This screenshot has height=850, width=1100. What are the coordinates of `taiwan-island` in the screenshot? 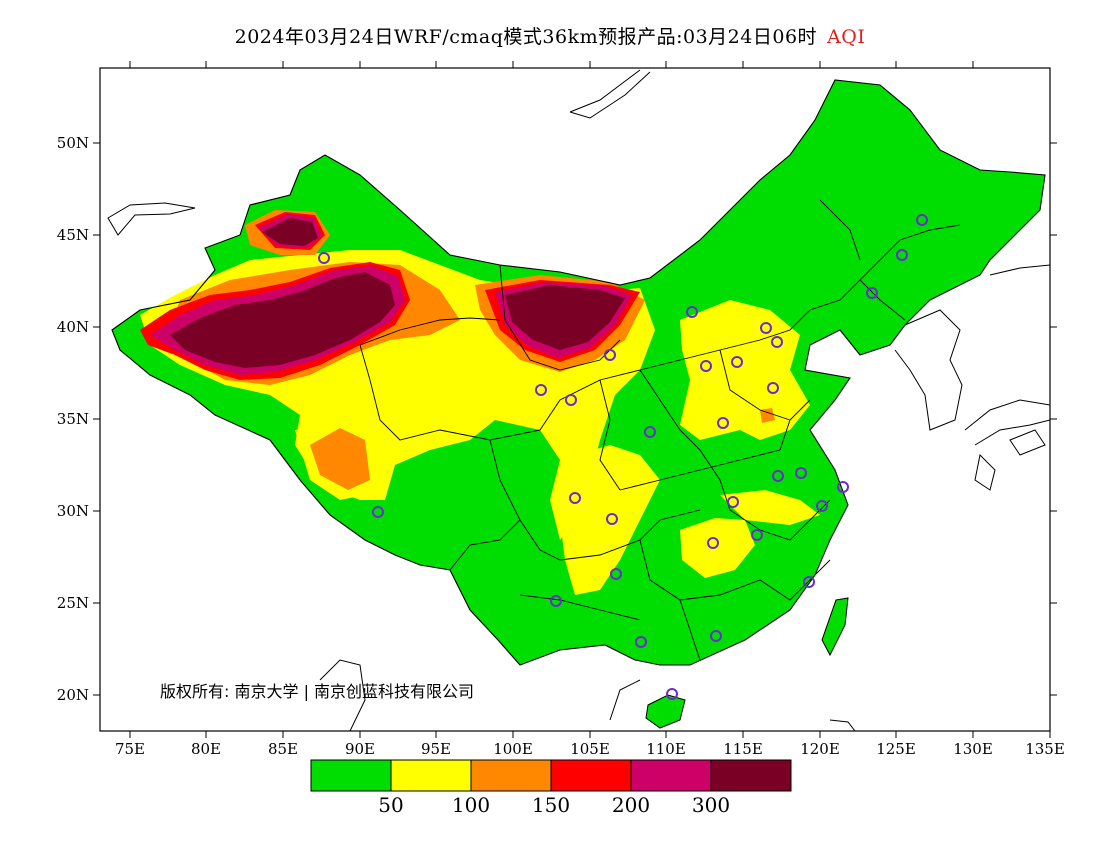 It's located at (835, 626).